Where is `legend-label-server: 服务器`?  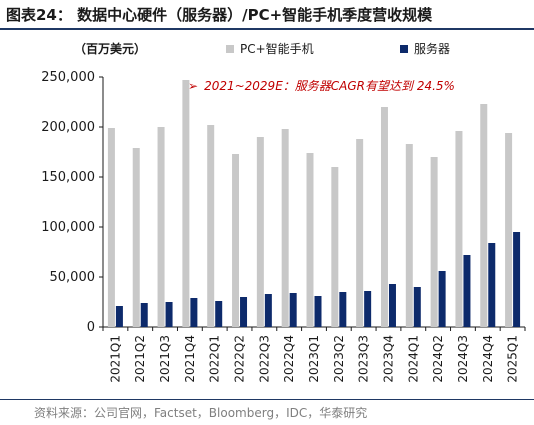
legend-label-server: 服务器 is located at coordinates (432, 49).